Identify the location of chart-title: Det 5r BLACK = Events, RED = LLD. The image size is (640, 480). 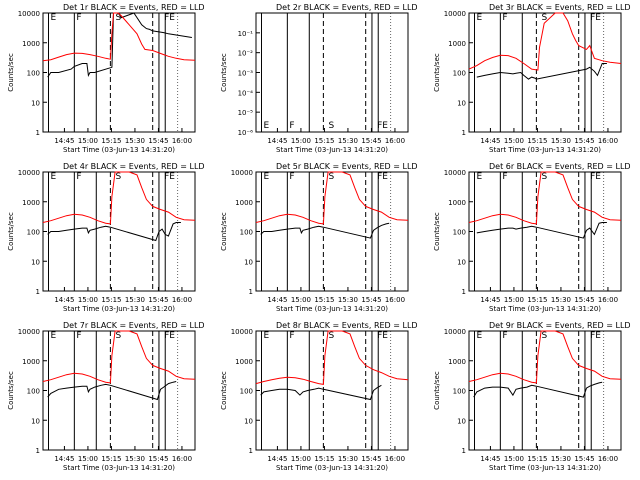
(347, 166).